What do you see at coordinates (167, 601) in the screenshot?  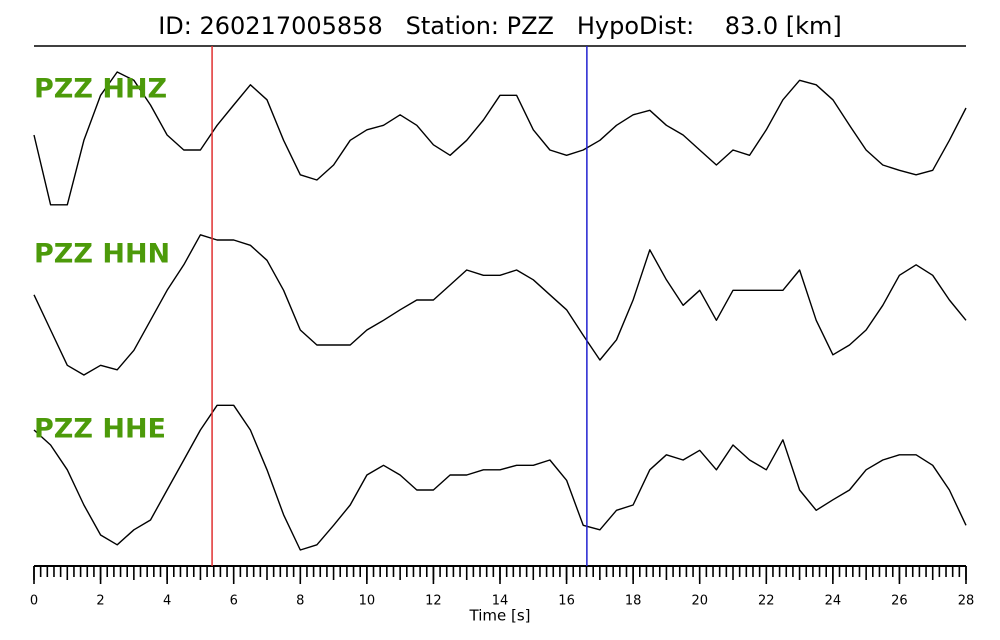 I see `x-tick-label: 4` at bounding box center [167, 601].